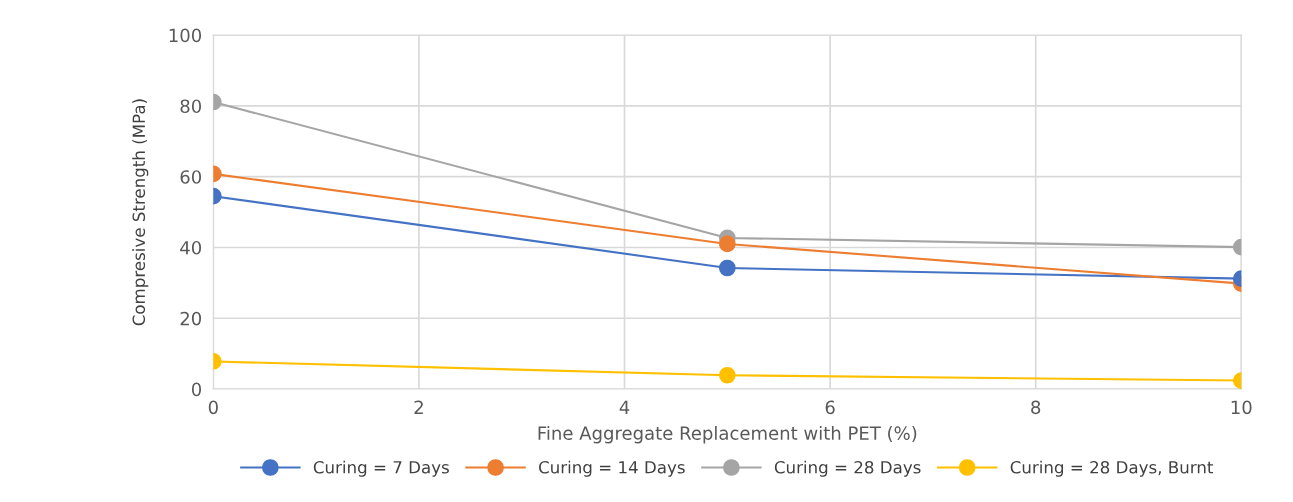 The image size is (1293, 502). What do you see at coordinates (830, 407) in the screenshot?
I see `x-tick-label: 6` at bounding box center [830, 407].